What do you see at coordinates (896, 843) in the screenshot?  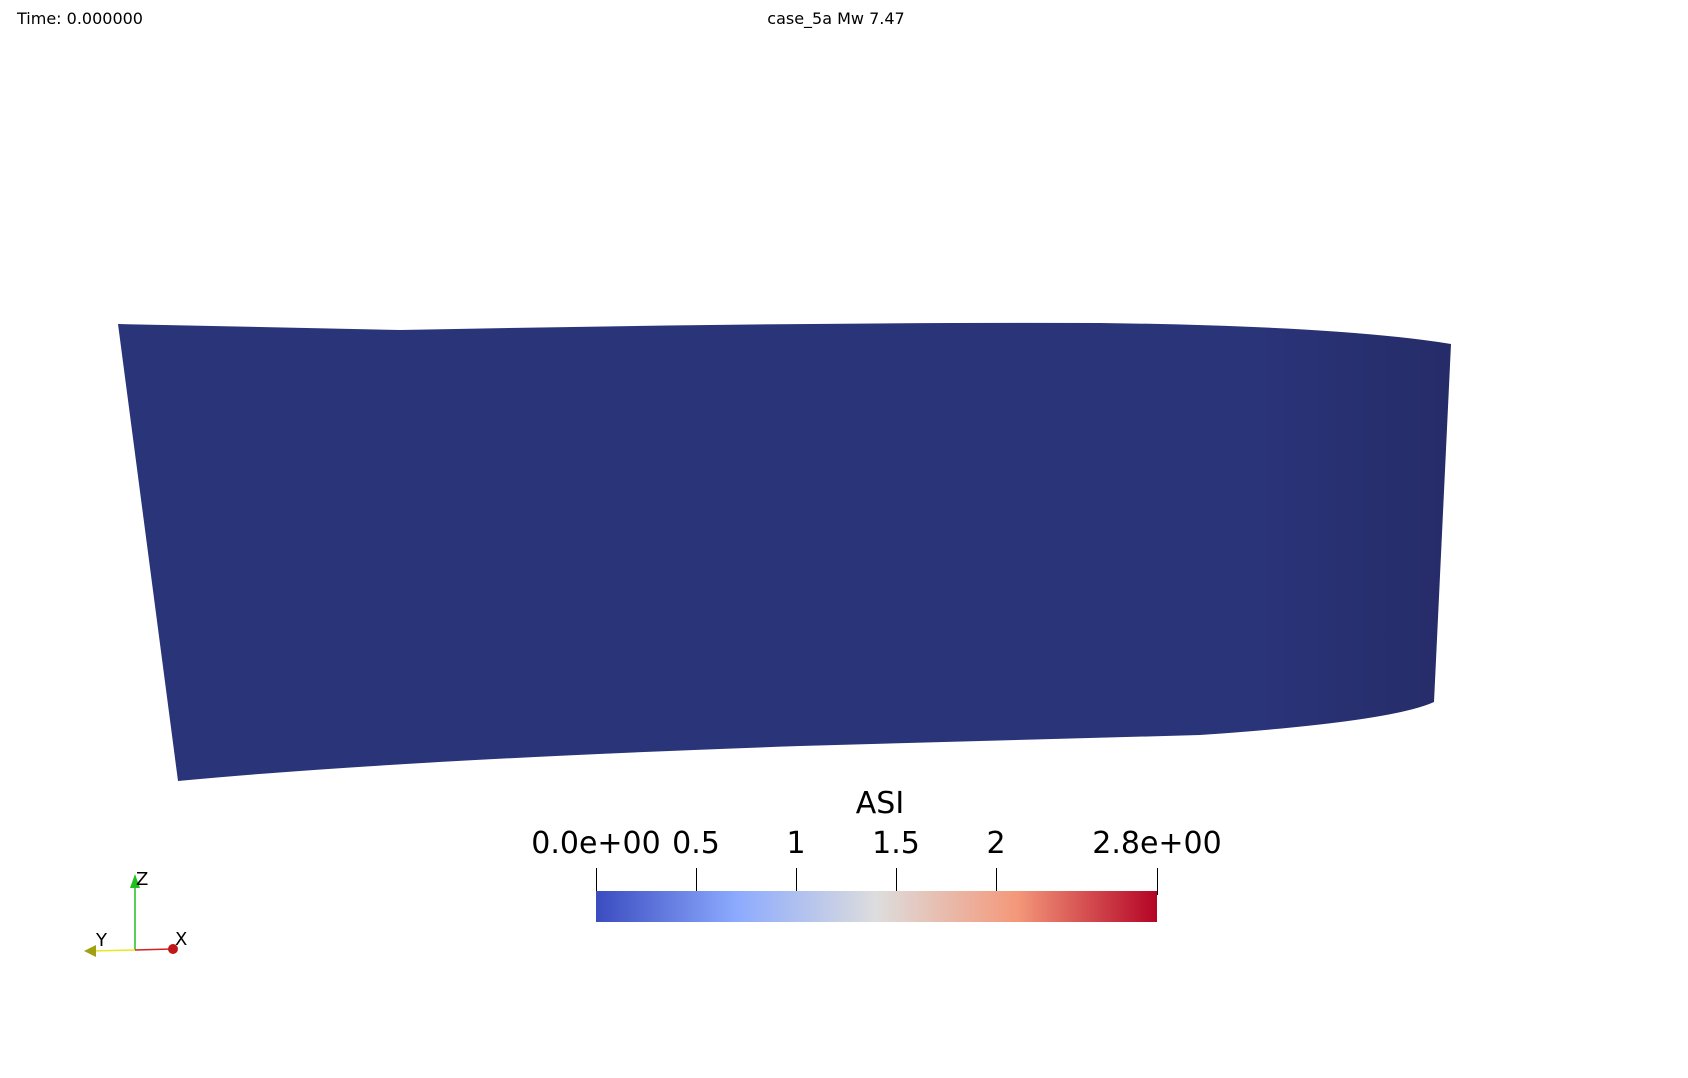 I see `tick-label: 1.5` at bounding box center [896, 843].